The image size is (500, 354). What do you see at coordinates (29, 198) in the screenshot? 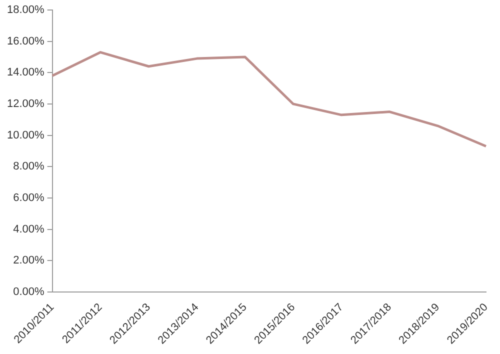
I see `y-tick-label: 6.00%` at bounding box center [29, 198].